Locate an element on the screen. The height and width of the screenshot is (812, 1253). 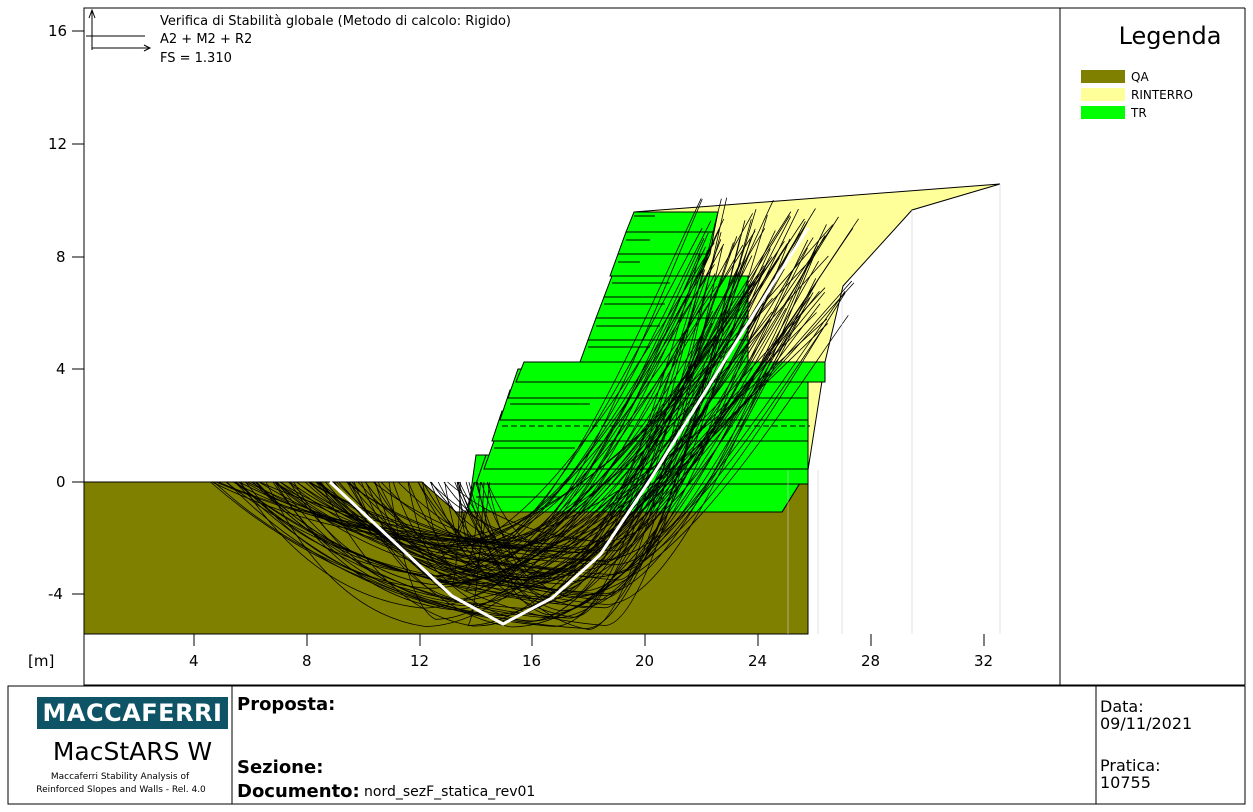
x-axis-ticks is located at coordinates (589, 640).